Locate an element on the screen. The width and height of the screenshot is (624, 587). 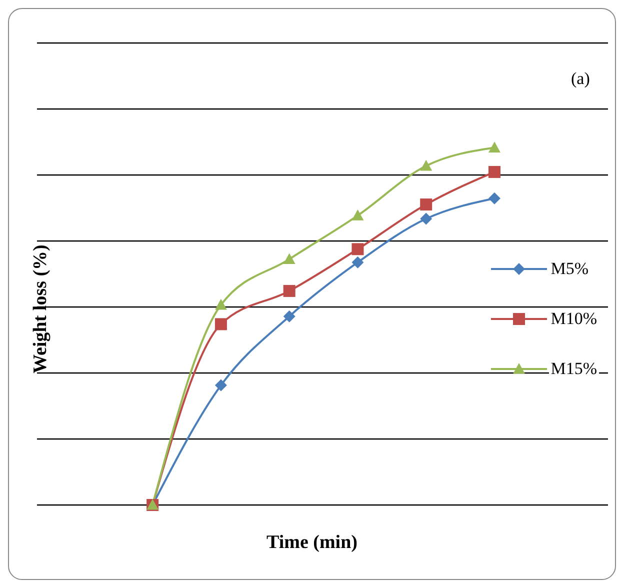
legend-label: M15% is located at coordinates (573, 369).